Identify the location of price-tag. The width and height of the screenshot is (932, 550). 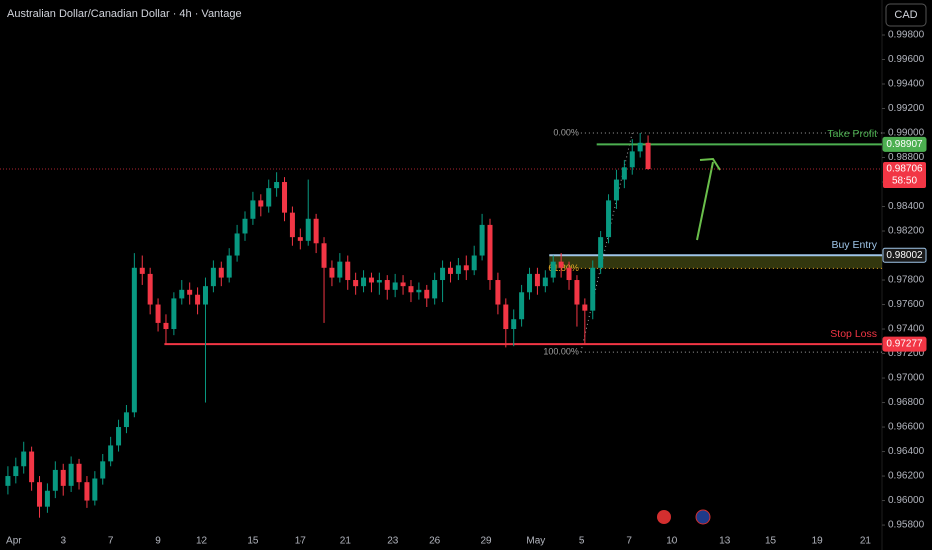
(904, 144).